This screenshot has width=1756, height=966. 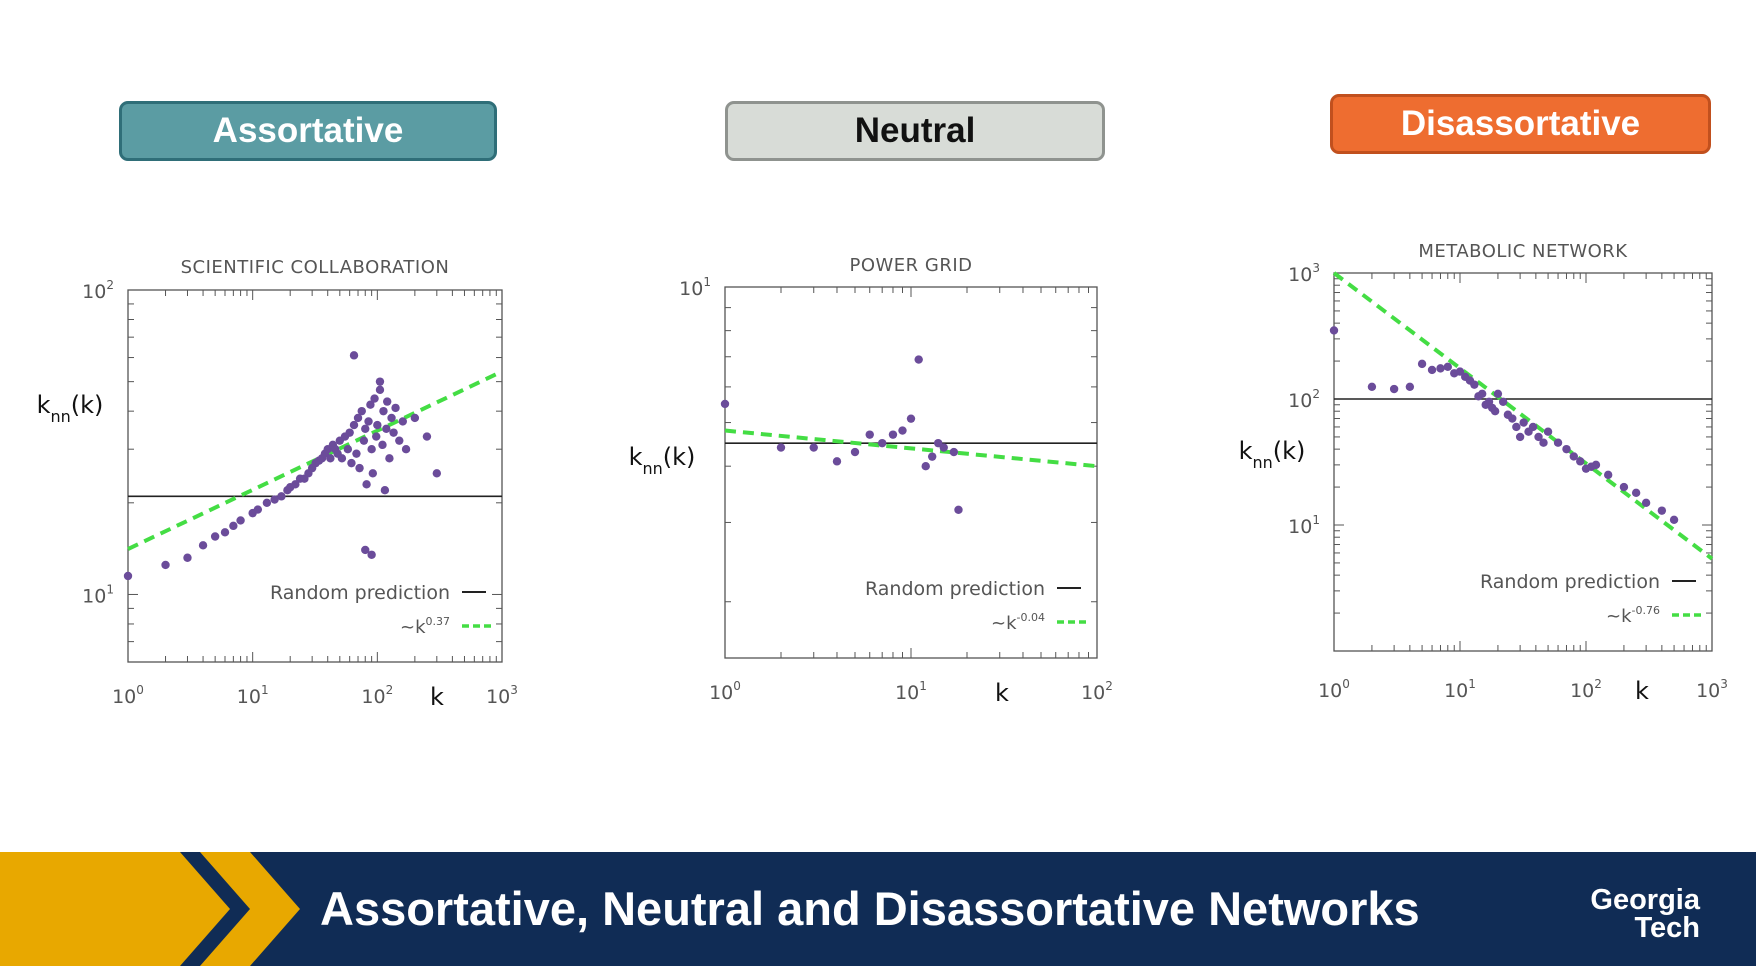 I want to click on chart-title: METABOLIC NETWORK, so click(x=1523, y=251).